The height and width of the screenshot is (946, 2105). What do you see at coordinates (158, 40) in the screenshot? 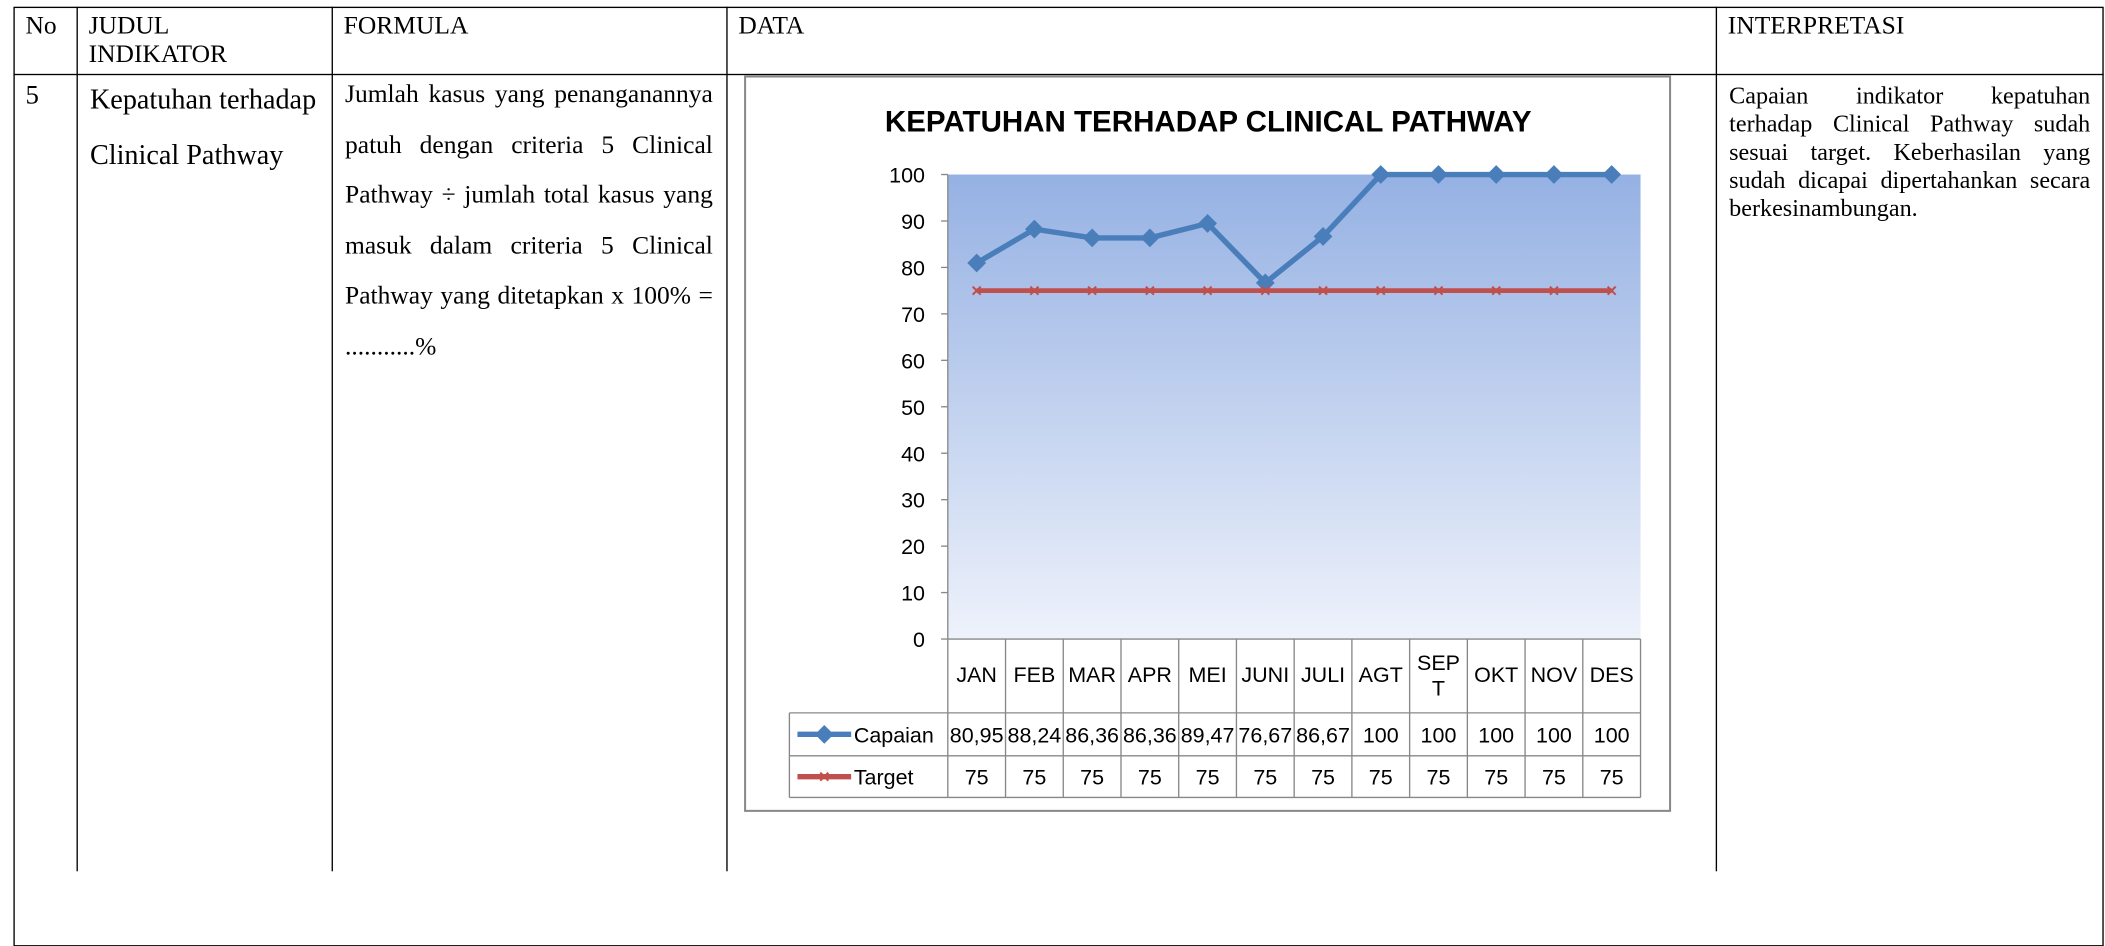
I see `header: JUDUL INDIKATOR` at bounding box center [158, 40].